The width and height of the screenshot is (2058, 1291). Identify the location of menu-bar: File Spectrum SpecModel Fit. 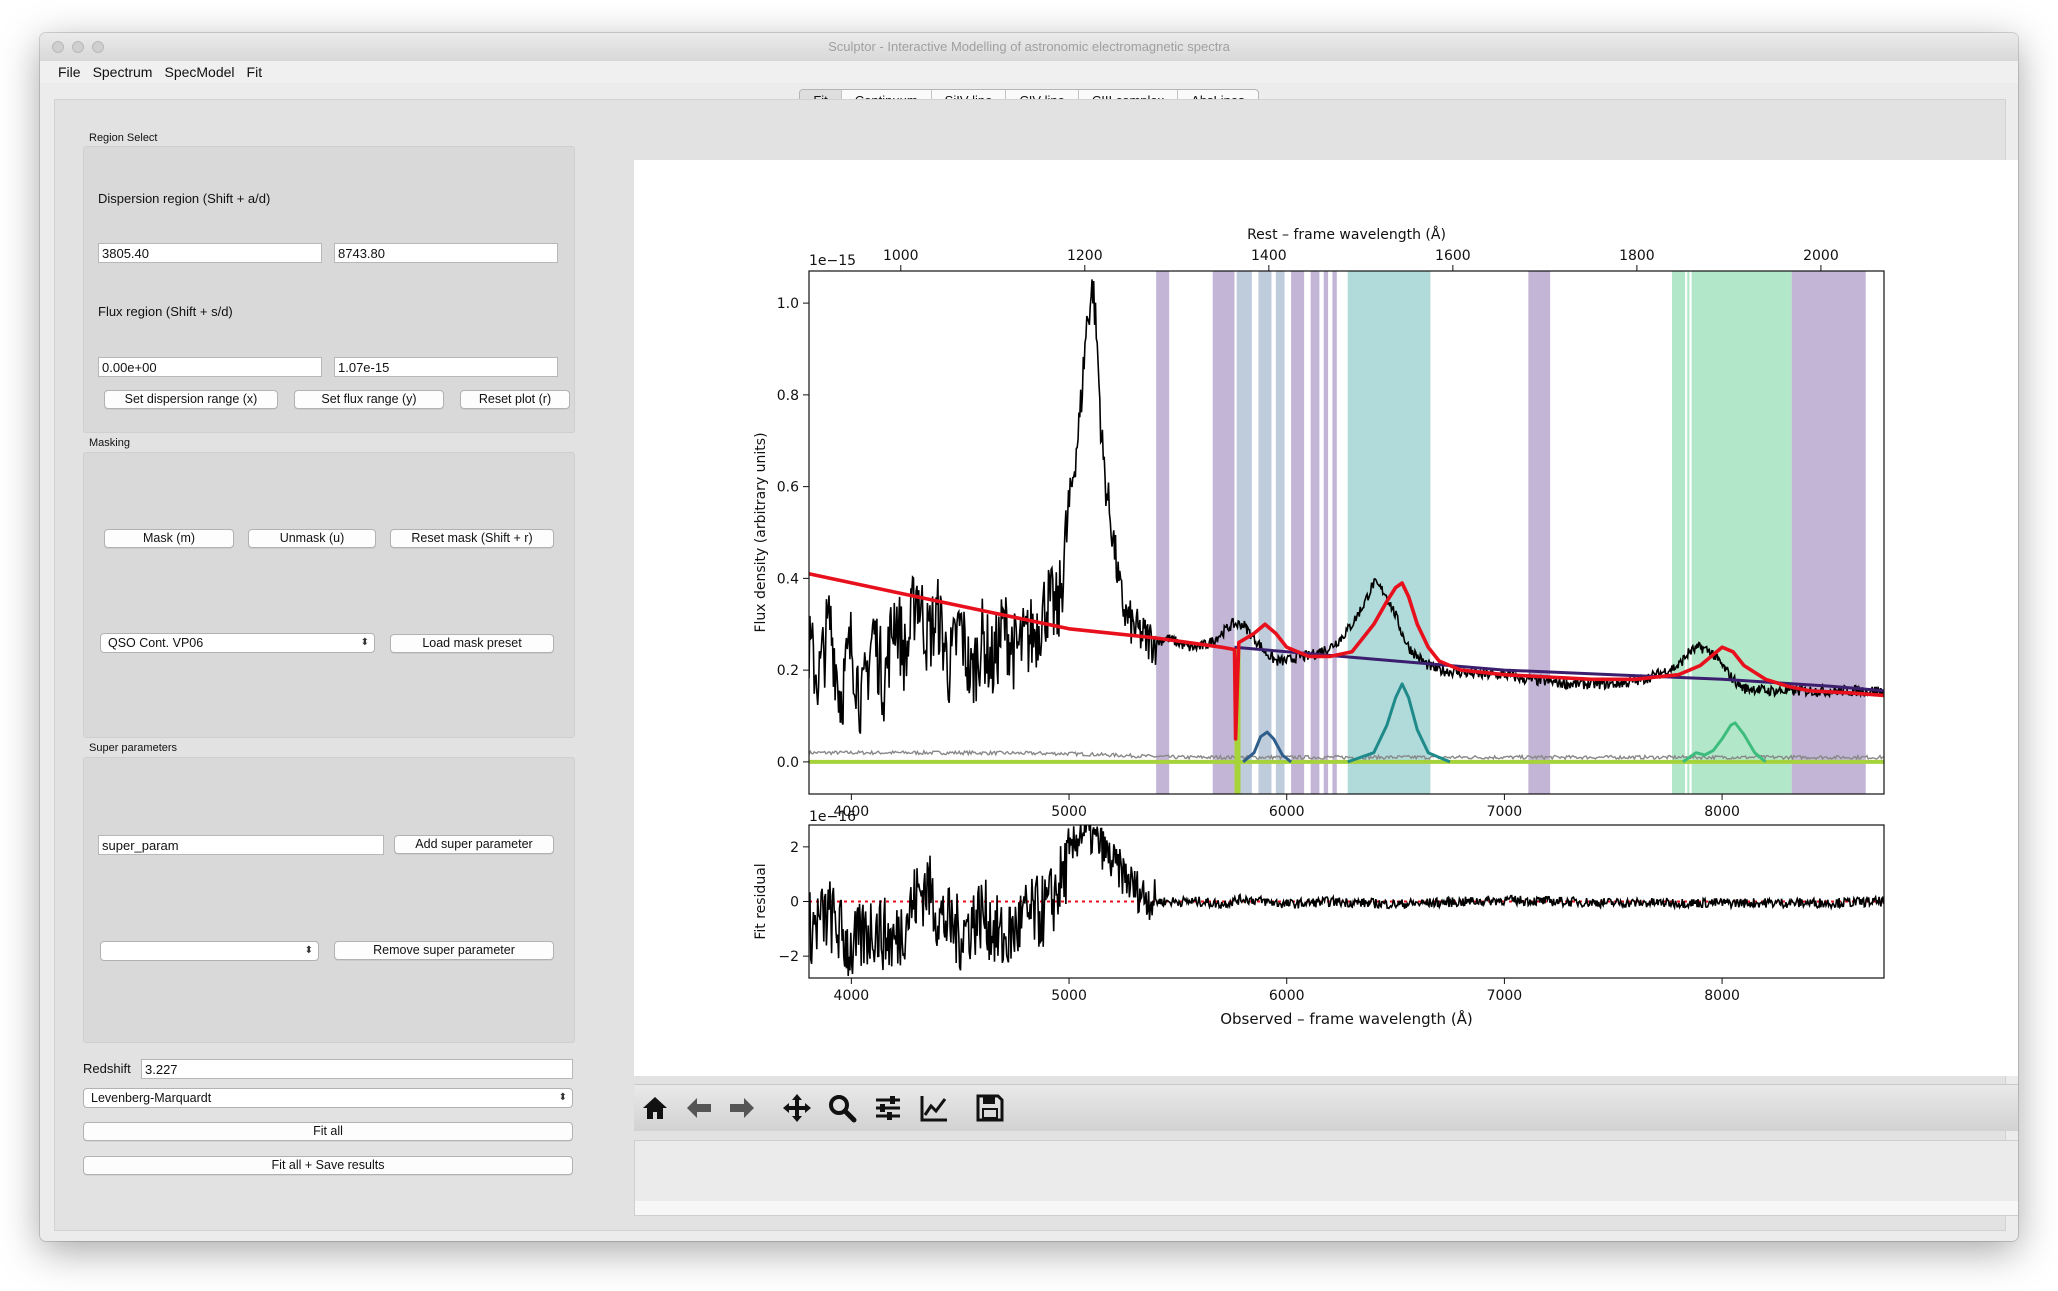
(1029, 72).